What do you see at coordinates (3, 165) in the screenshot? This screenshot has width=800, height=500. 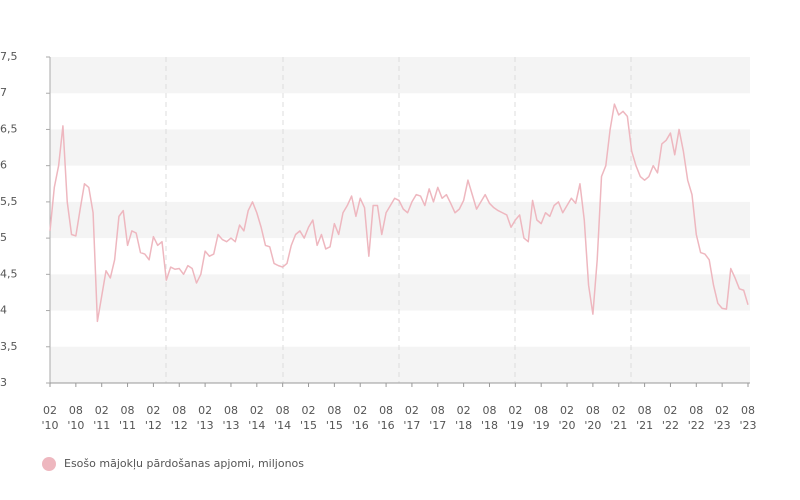 I see `y-tick-label: 6` at bounding box center [3, 165].